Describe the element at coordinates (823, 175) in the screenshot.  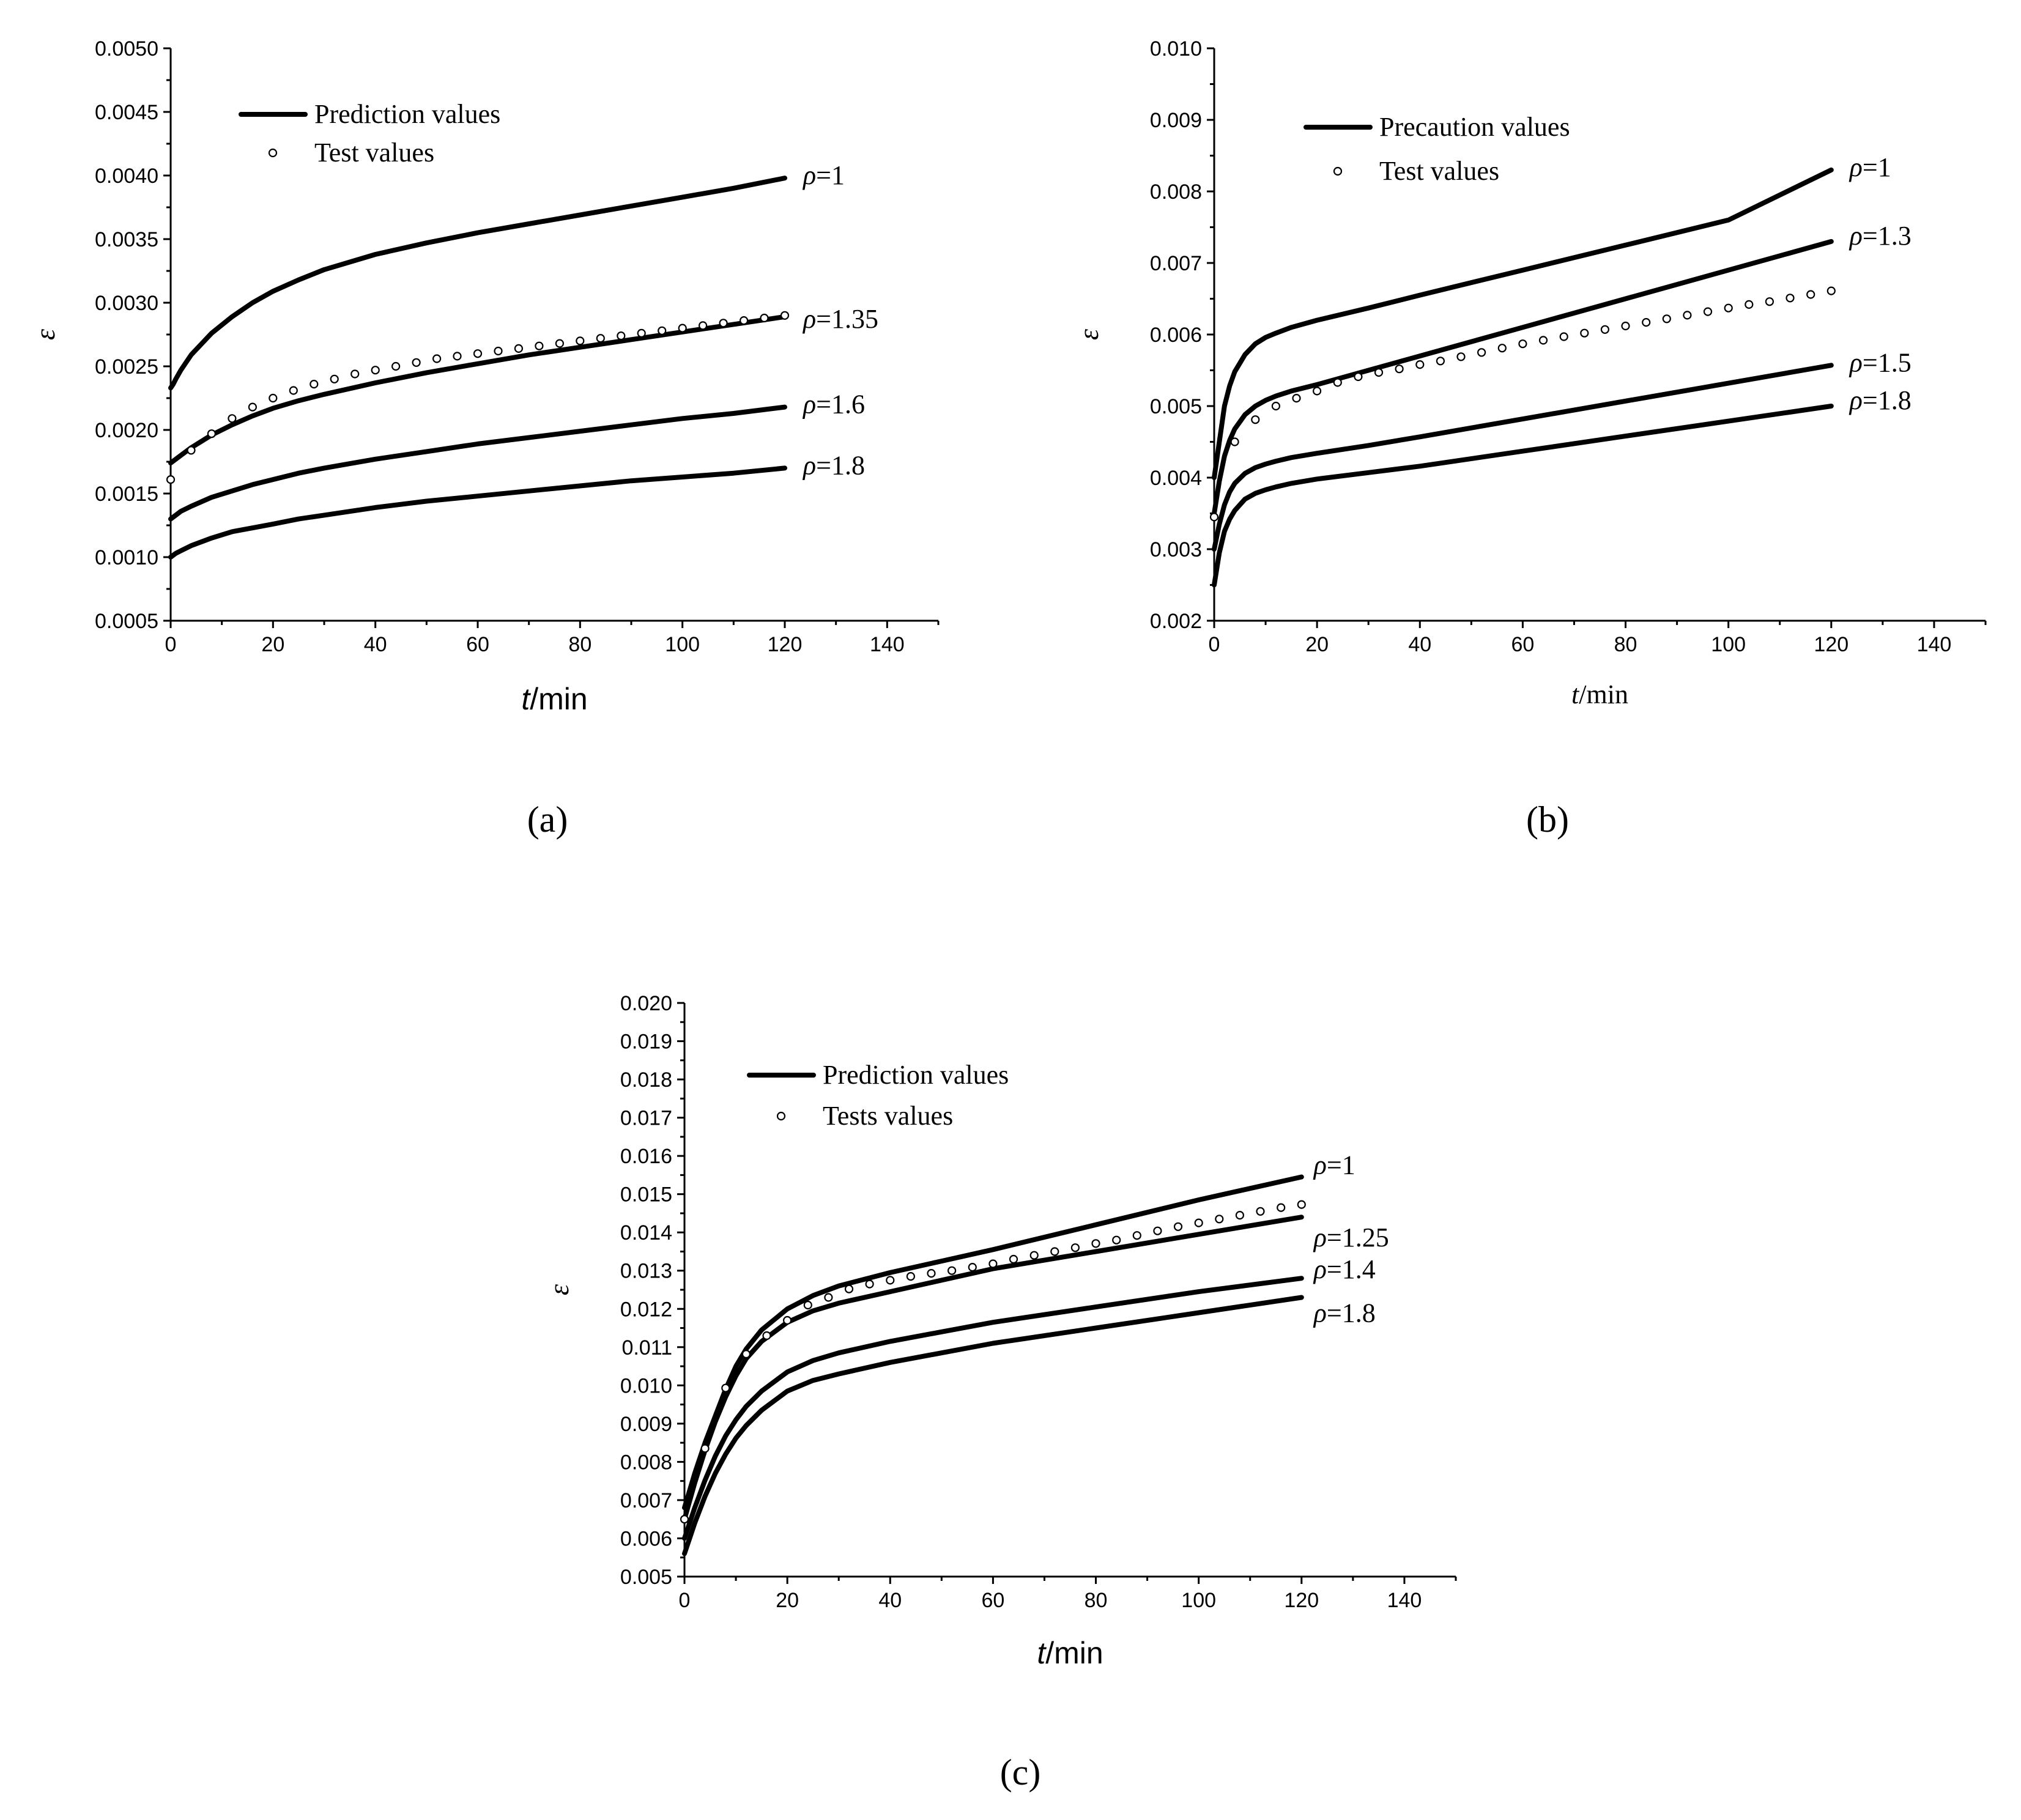
I see `curve-label-1: ρ=1` at that location.